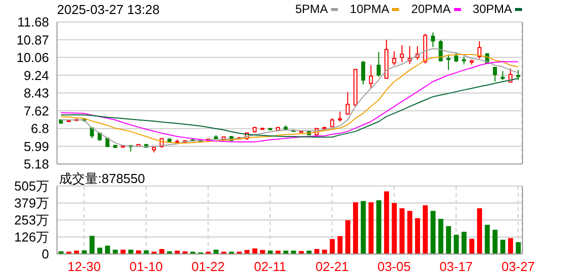 This screenshot has width=578, height=276. What do you see at coordinates (518, 266) in the screenshot?
I see `x-tick-label: 03-27` at bounding box center [518, 266].